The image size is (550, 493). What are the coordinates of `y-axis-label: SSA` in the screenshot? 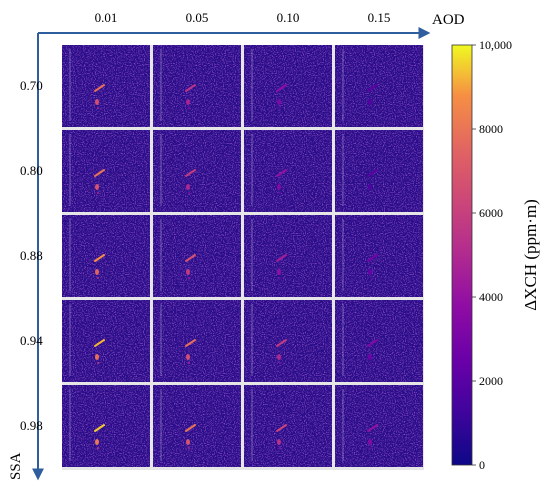 It's located at (16, 466).